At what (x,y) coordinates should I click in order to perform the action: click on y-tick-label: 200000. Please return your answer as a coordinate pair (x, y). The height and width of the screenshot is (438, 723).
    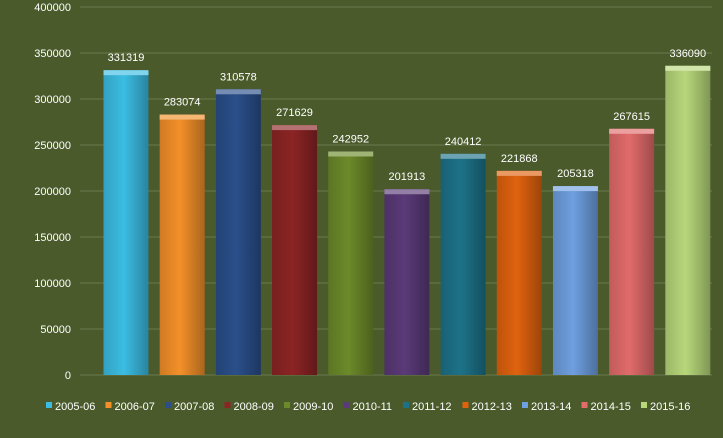
    Looking at the image, I should click on (52, 192).